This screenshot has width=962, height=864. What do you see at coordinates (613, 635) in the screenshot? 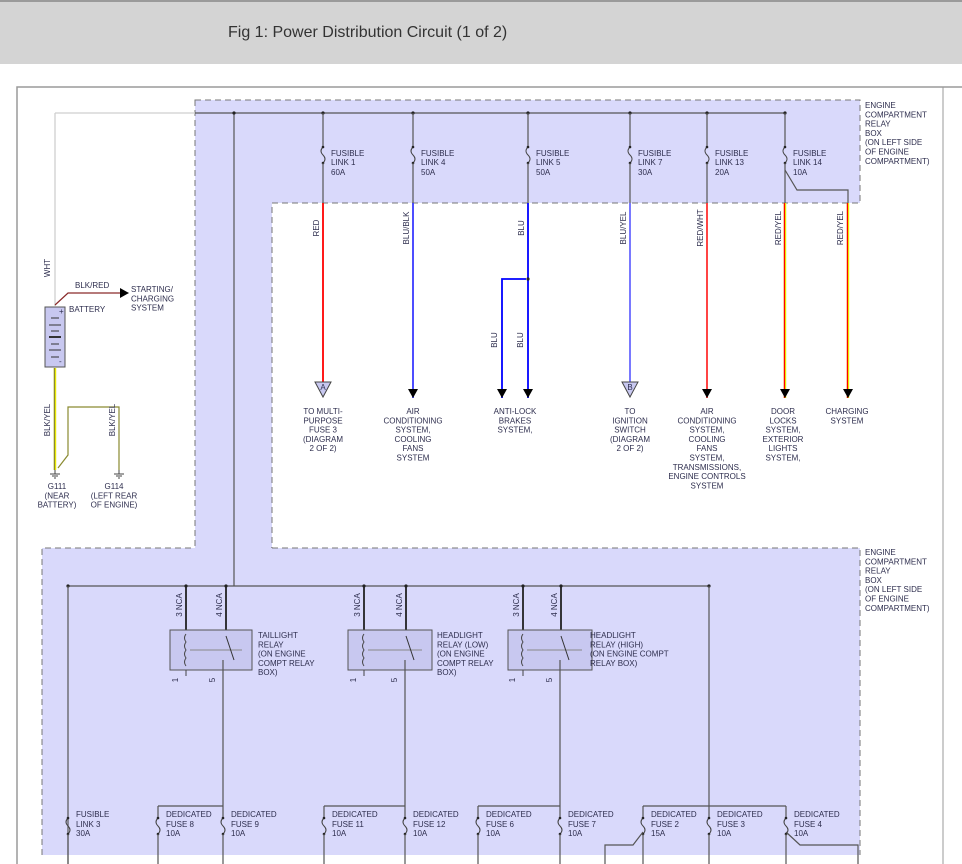
I see `relay-label: HEADLIGHT` at bounding box center [613, 635].